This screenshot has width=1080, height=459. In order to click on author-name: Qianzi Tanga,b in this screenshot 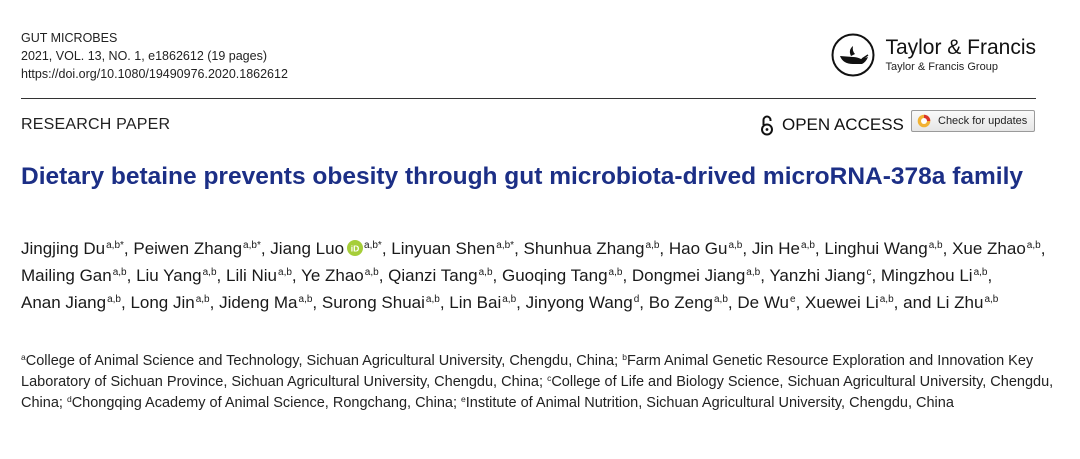, I will do `click(440, 275)`.